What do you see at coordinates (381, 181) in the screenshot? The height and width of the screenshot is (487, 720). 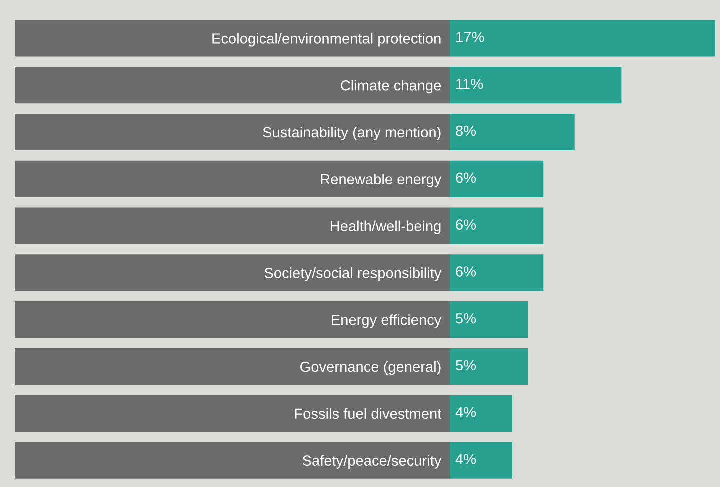 I see `y-tick-label: Renewable energy` at bounding box center [381, 181].